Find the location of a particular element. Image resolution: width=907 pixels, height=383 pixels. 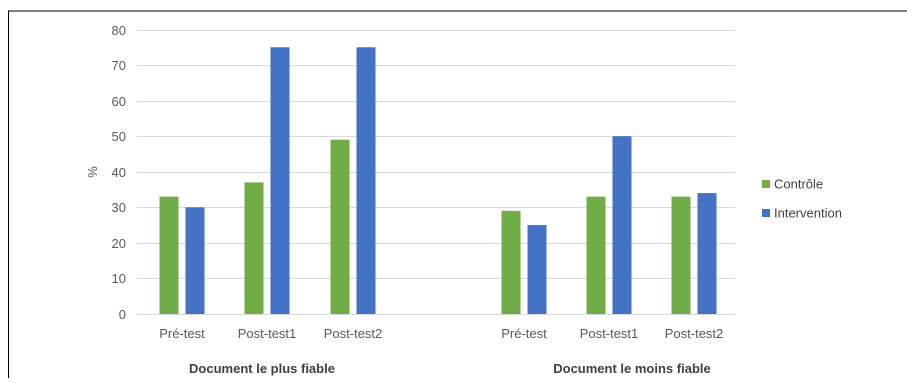

y-axis-label: % is located at coordinates (92, 172).